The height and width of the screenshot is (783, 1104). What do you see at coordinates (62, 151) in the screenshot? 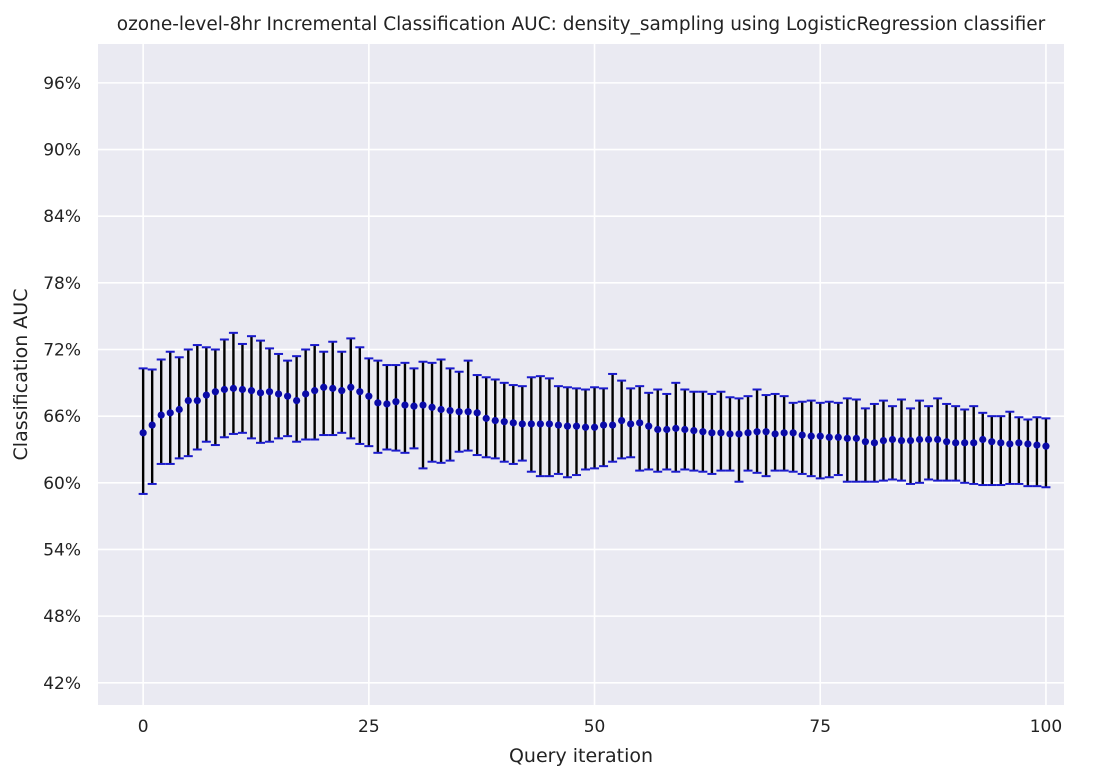
I see `y-tick-label: 90%` at bounding box center [62, 151].